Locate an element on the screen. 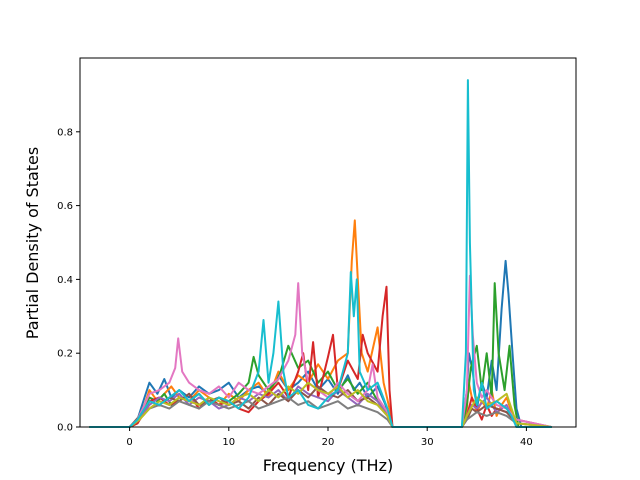 The height and width of the screenshot is (480, 640). y-tick-label: 0.6 is located at coordinates (65, 206).